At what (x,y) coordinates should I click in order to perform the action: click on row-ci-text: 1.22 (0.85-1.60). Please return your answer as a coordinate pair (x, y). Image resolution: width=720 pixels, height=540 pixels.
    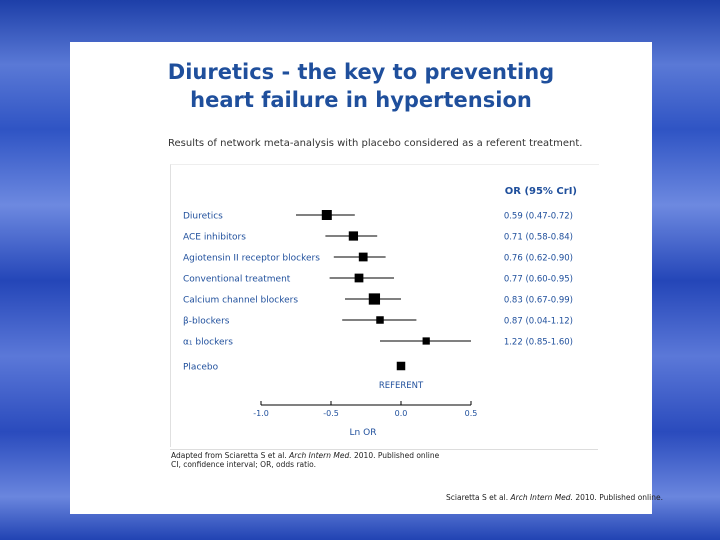
    Looking at the image, I should click on (538, 343).